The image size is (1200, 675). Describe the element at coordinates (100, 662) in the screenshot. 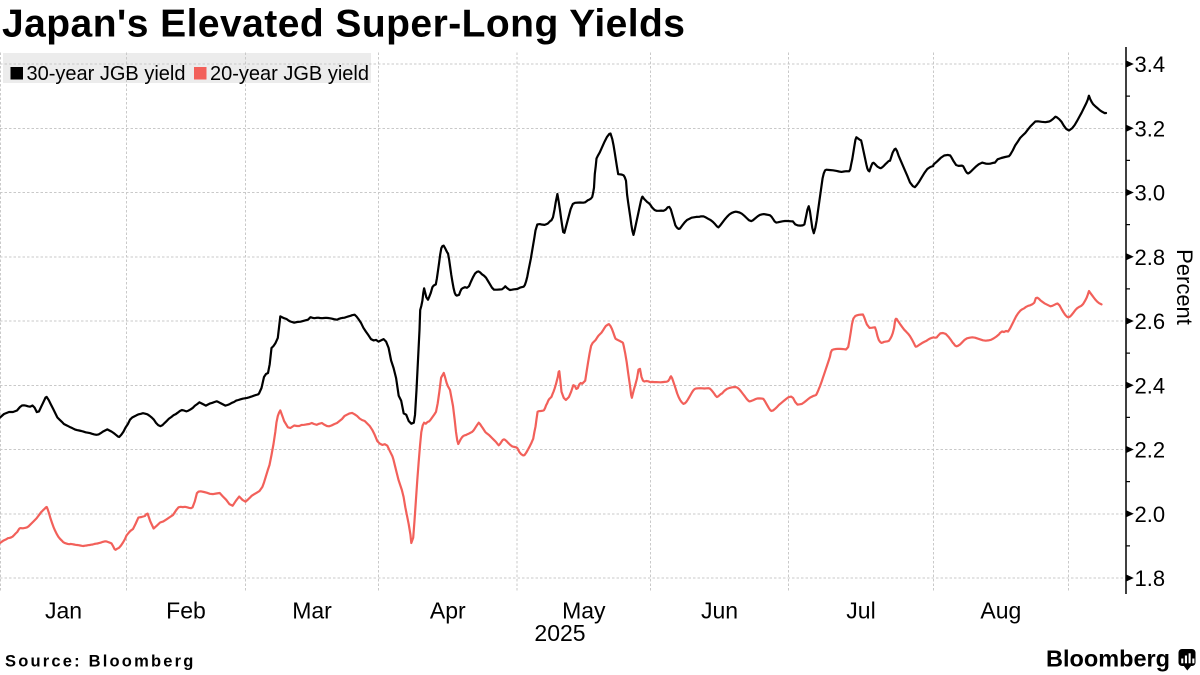

I see `svg-text: Source: Bloomberg` at that location.